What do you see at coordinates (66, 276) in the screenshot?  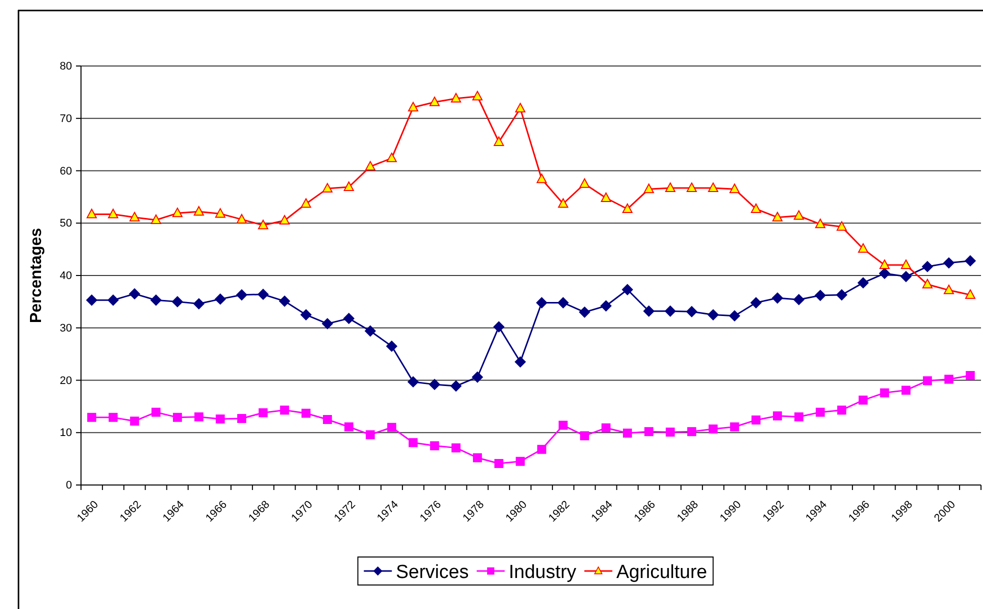 I see `y-tick-label: 40` at bounding box center [66, 276].